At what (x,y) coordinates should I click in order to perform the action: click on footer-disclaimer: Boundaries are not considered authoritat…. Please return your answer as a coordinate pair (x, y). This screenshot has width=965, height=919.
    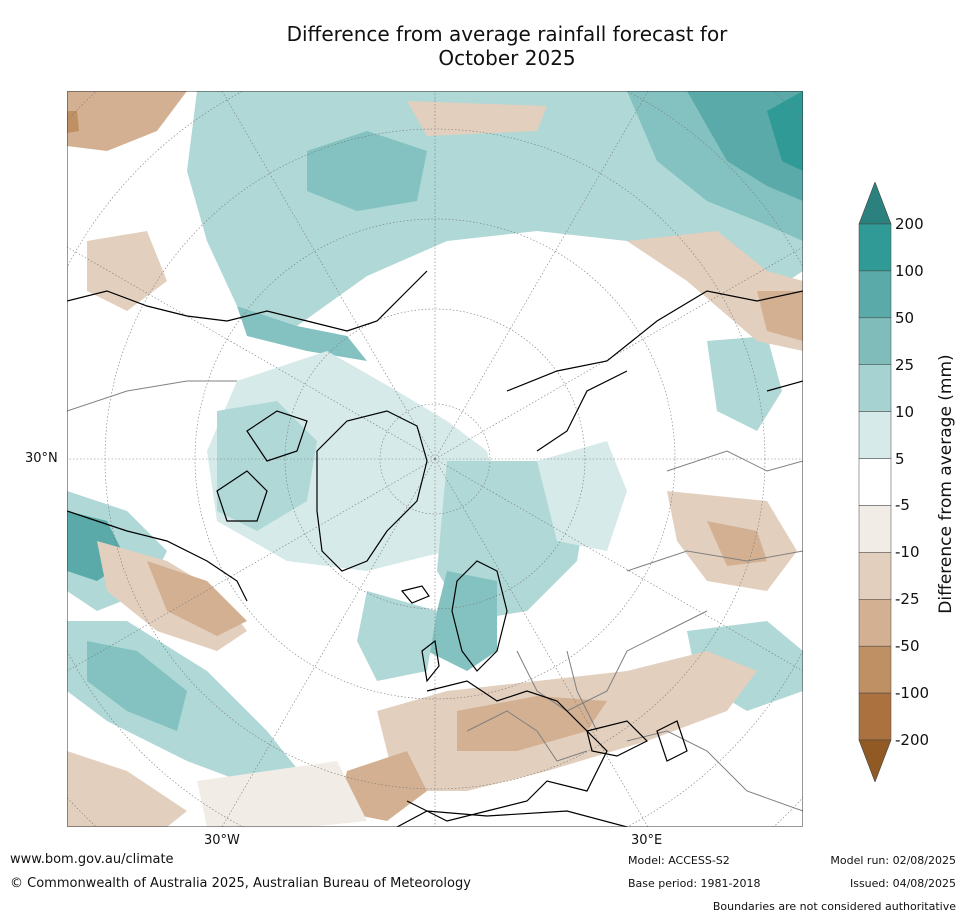
    Looking at the image, I should click on (834, 906).